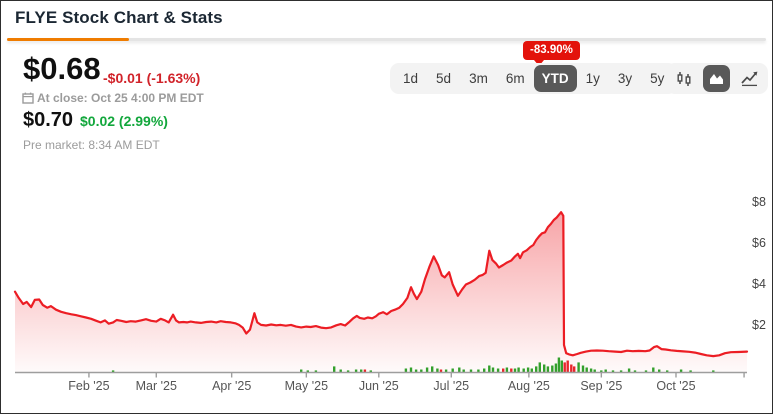  Describe the element at coordinates (62, 68) in the screenshot. I see `current-price: $0.68` at that location.